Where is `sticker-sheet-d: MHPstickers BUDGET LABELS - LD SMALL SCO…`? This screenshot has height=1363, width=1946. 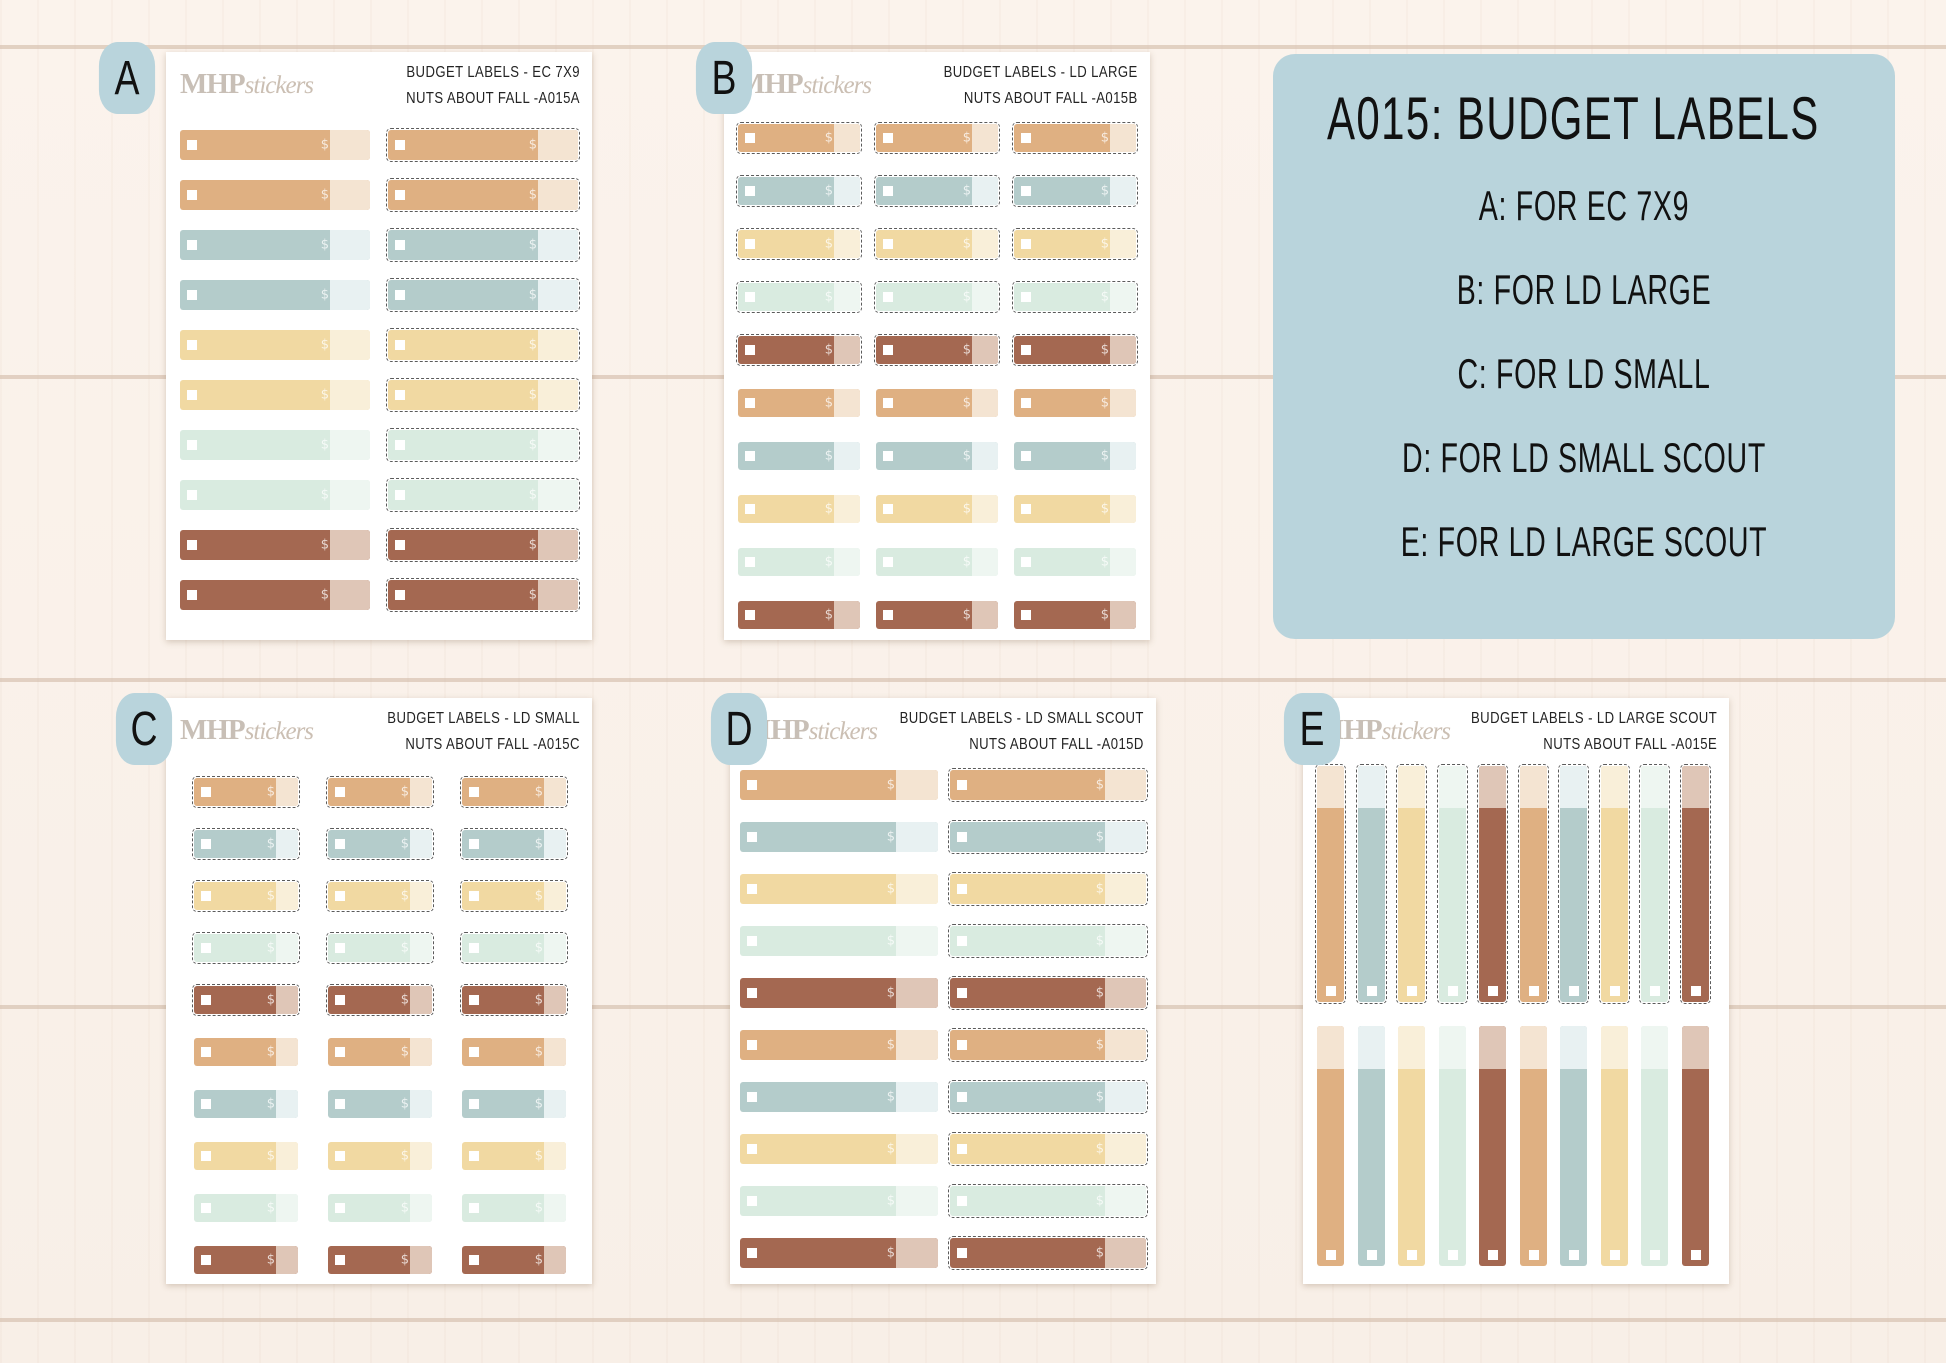
sticker-sheet-d: MHPstickers BUDGET LABELS - LD SMALL SCO… is located at coordinates (943, 991).